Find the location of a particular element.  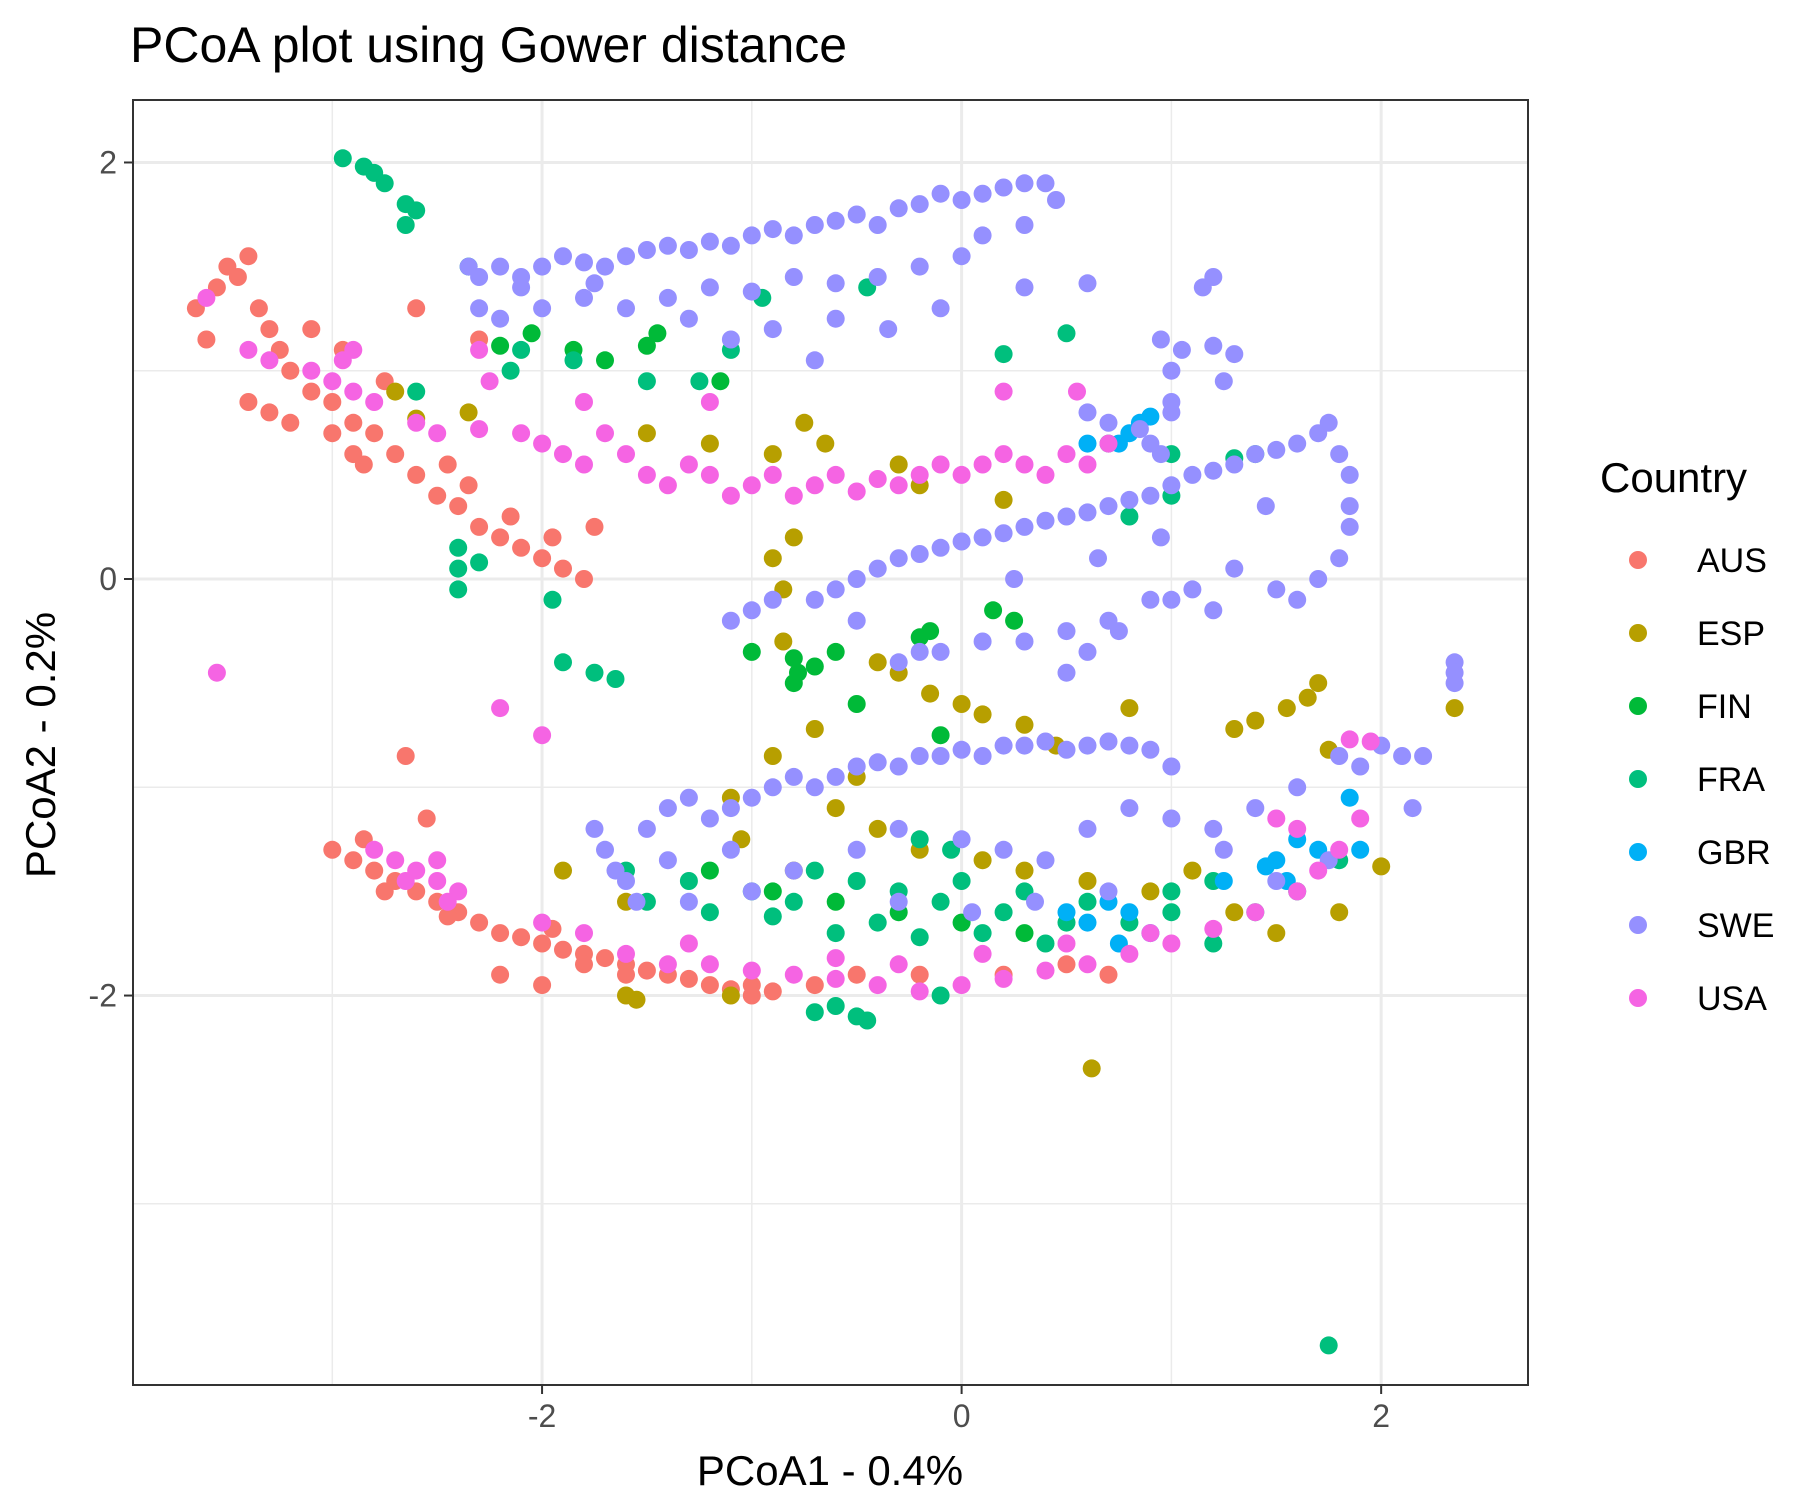

legend-item-fin: FIN is located at coordinates (1690, 707).